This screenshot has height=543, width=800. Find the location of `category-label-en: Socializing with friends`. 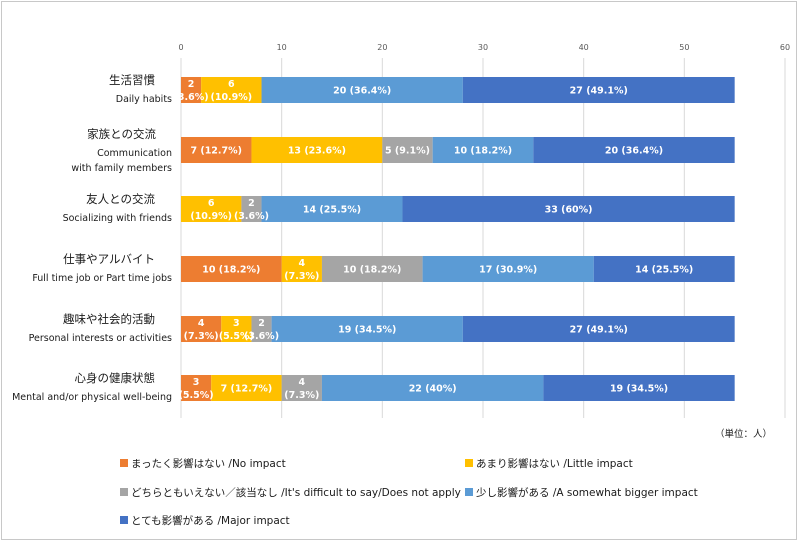

category-label-en: Socializing with friends is located at coordinates (117, 218).